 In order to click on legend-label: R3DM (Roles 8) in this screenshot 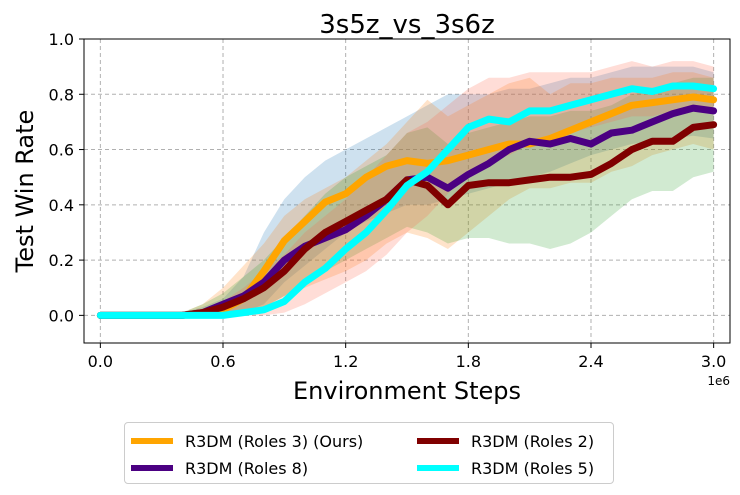, I will do `click(247, 468)`.